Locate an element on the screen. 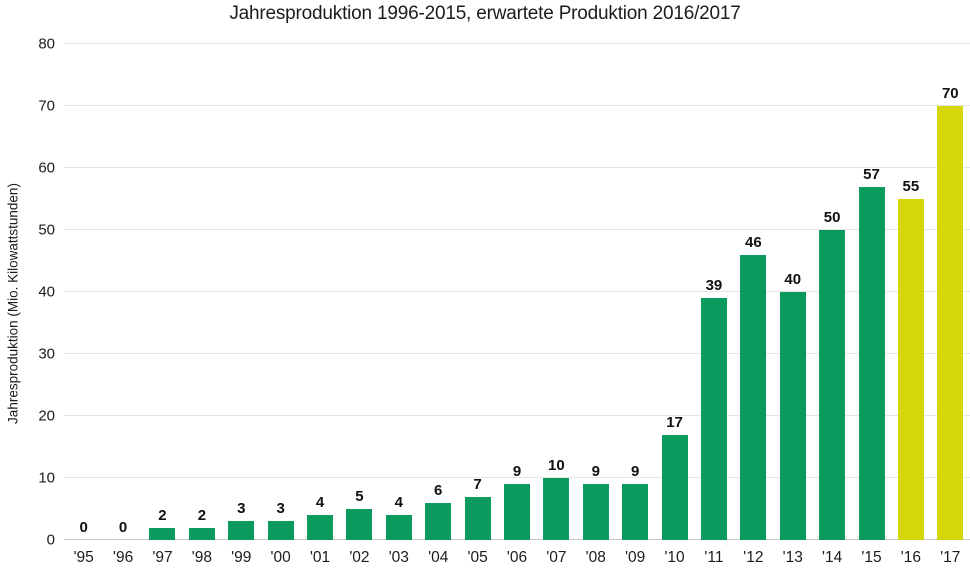 This screenshot has width=970, height=569. x-tick-label: '06 is located at coordinates (517, 557).